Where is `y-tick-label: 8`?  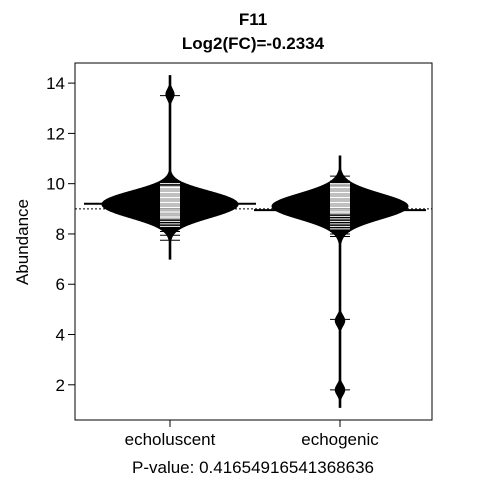 y-tick-label: 8 is located at coordinates (60, 234).